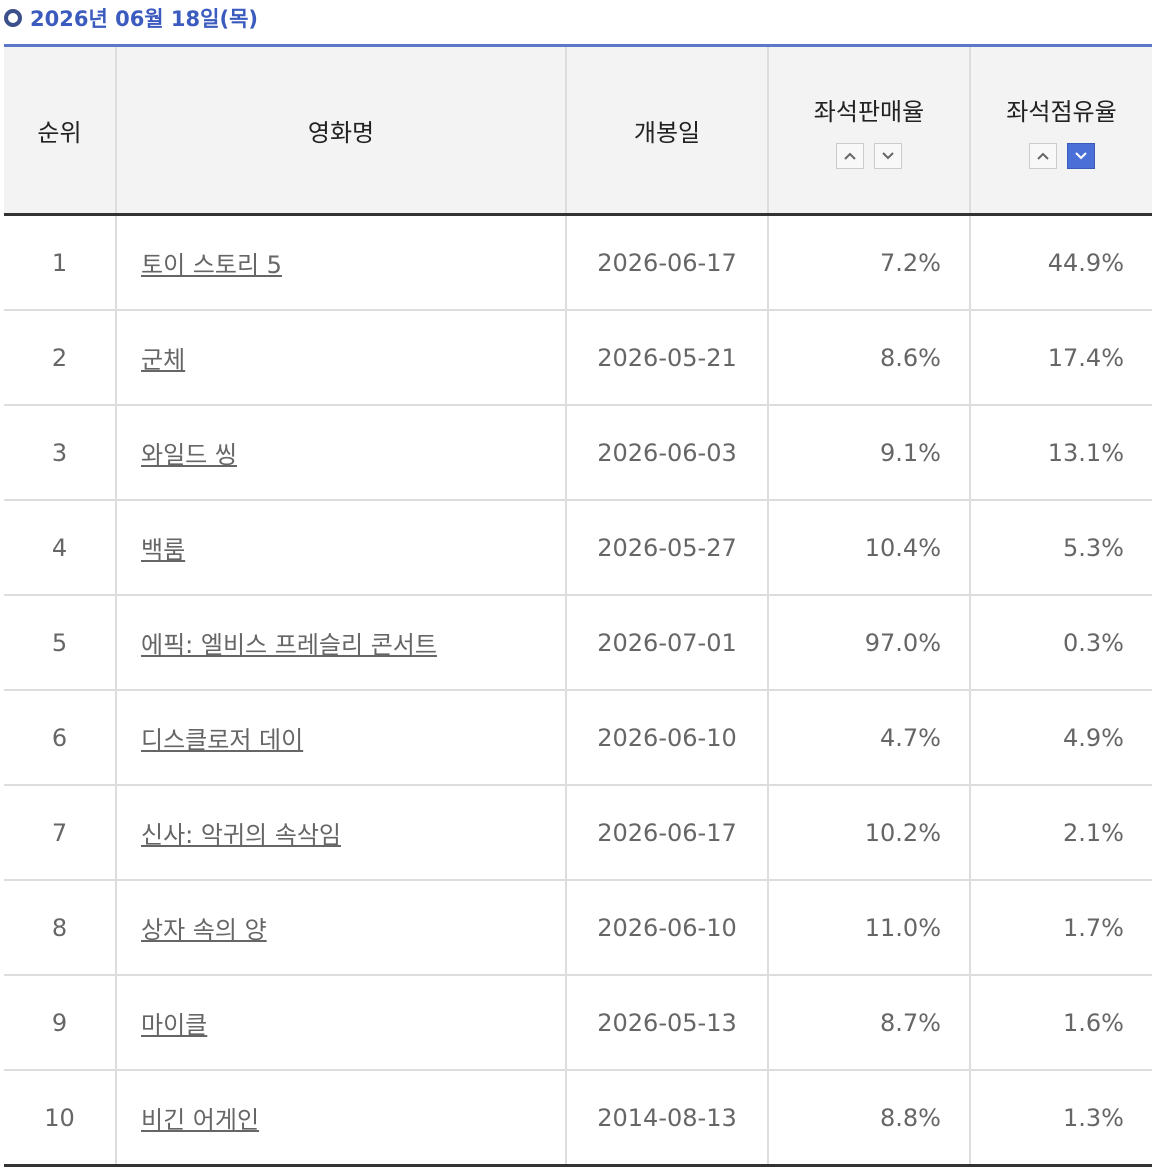  I want to click on movie-title: 와일드 씽, so click(189, 455).